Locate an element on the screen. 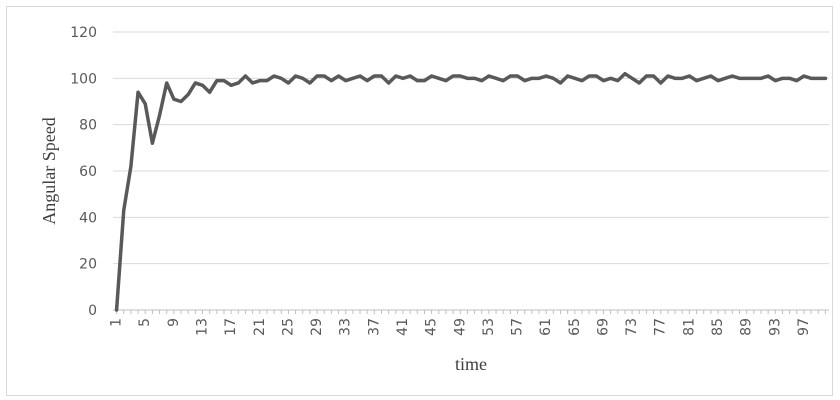 This screenshot has width=840, height=400. x-tick-label: 73 is located at coordinates (632, 327).